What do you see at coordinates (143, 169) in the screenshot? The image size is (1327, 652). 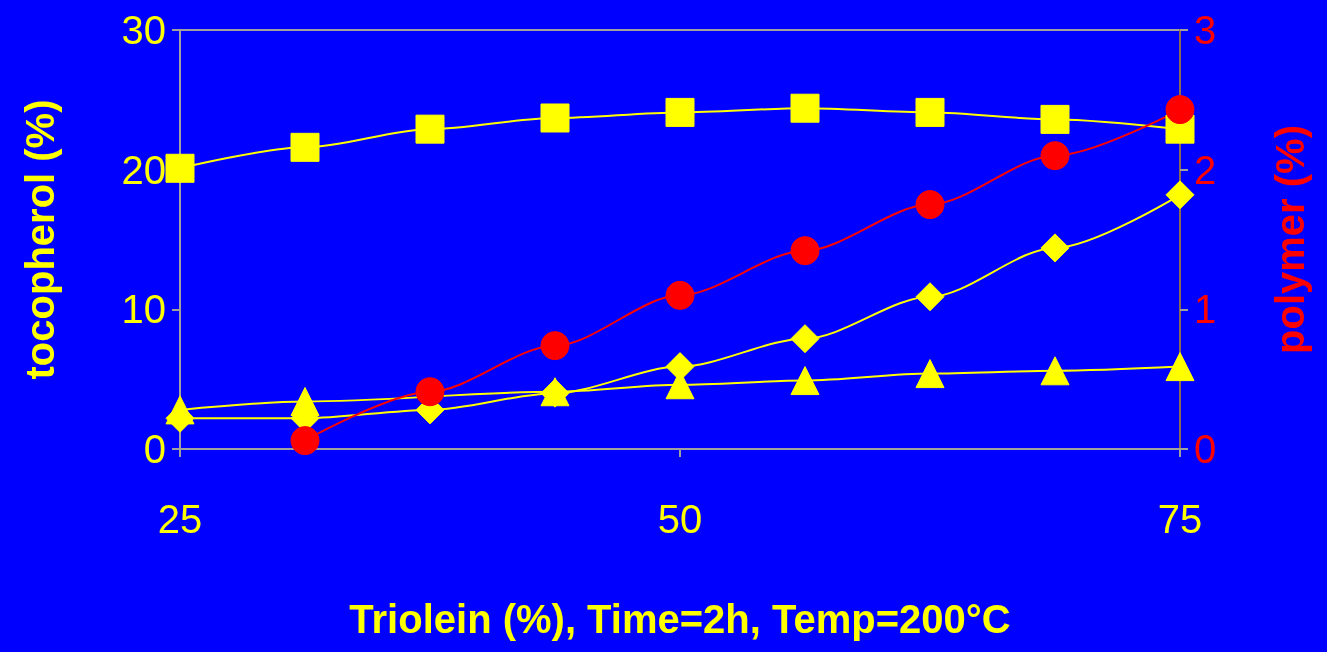 I see `y-tick-label: 20` at bounding box center [143, 169].